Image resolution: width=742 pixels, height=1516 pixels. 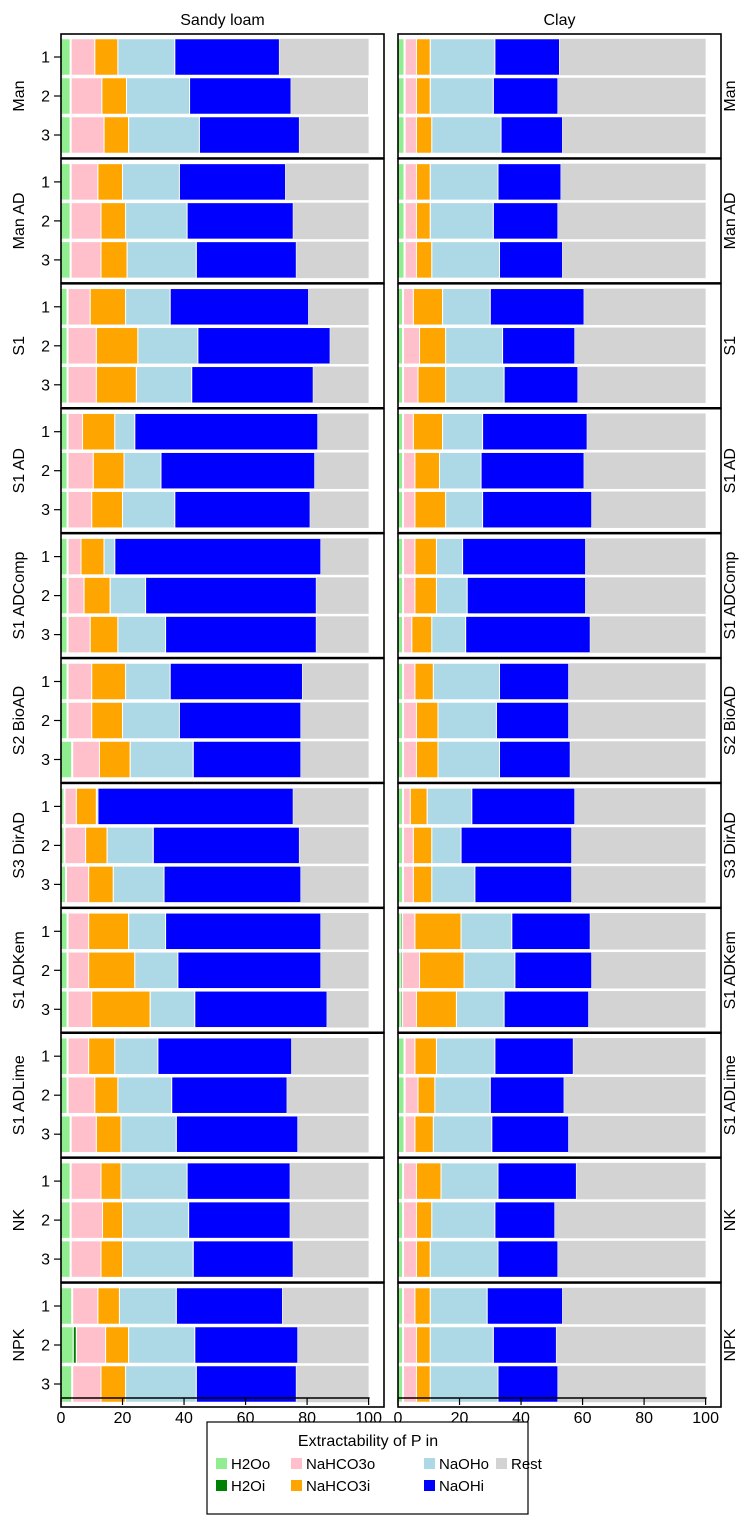 I want to click on legend-items: H2Oo H2Oi NaHCO3o NaHCO3i NaOHo NaOHi Rest, so click(x=379, y=1475).